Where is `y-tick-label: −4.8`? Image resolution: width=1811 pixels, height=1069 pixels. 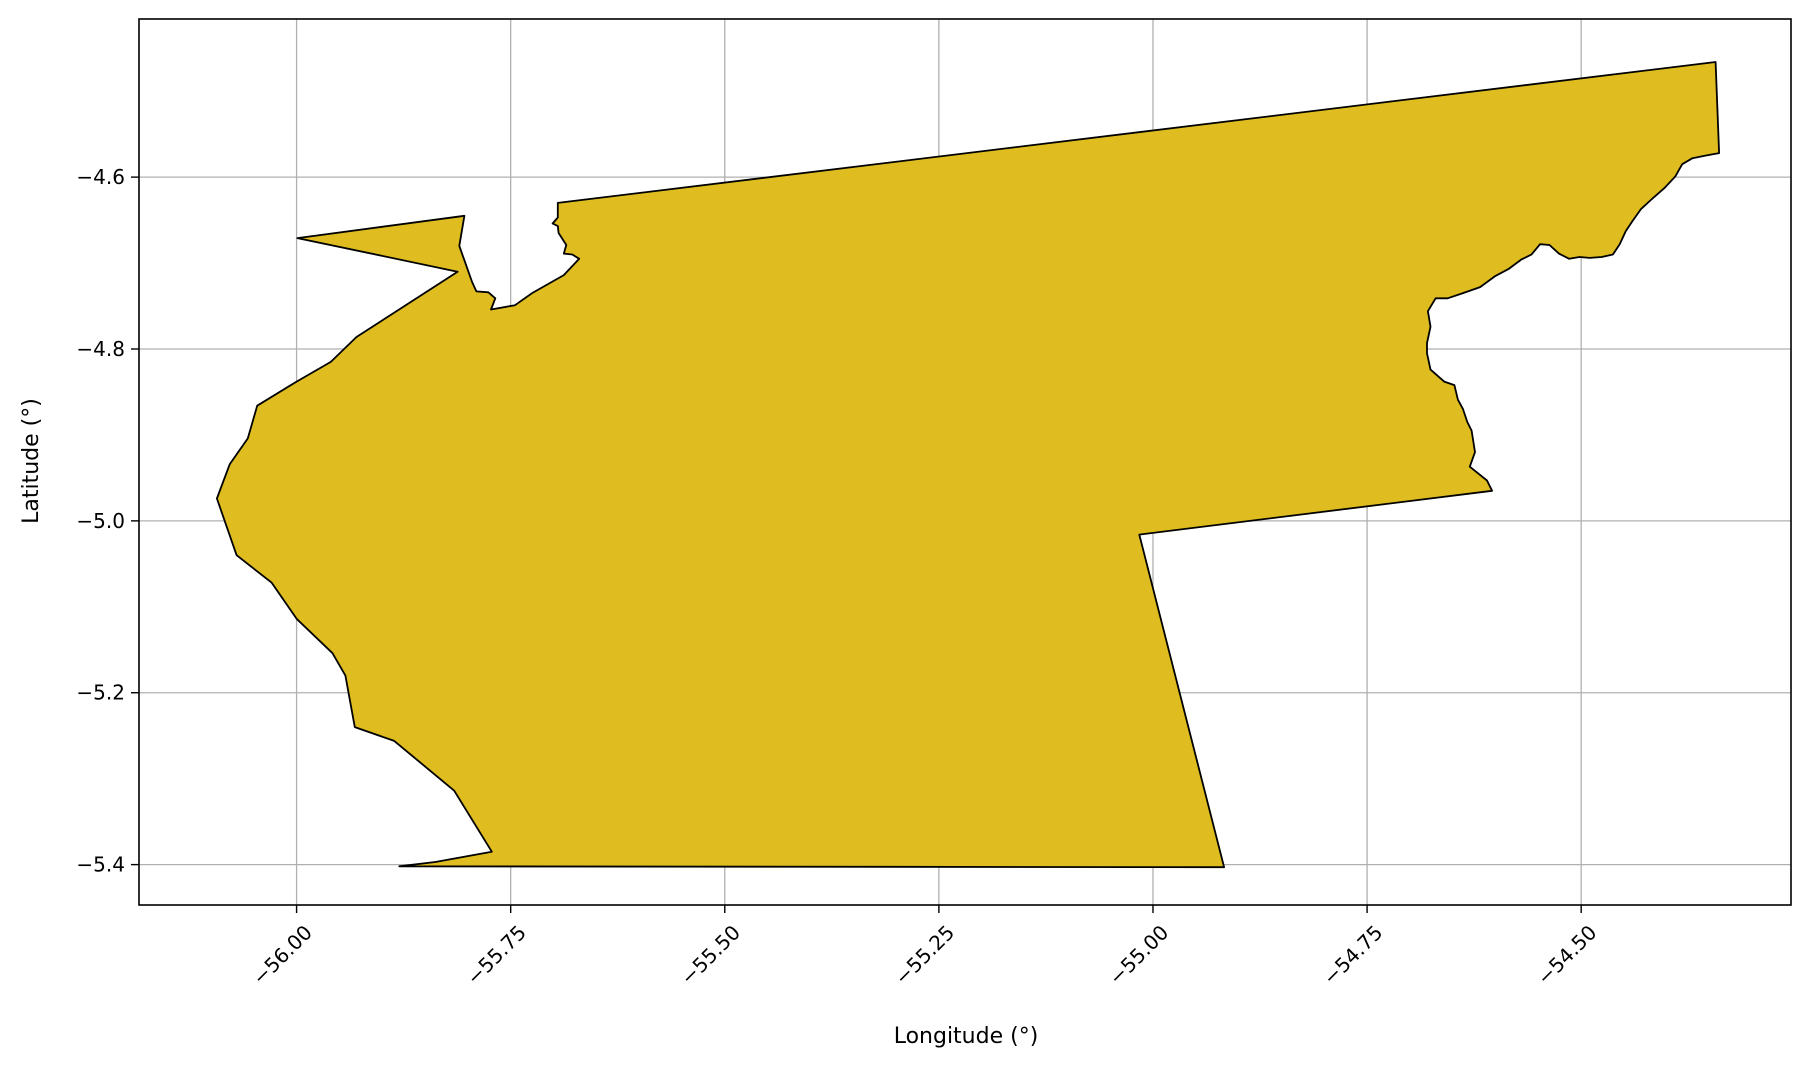 y-tick-label: −4.8 is located at coordinates (100, 349).